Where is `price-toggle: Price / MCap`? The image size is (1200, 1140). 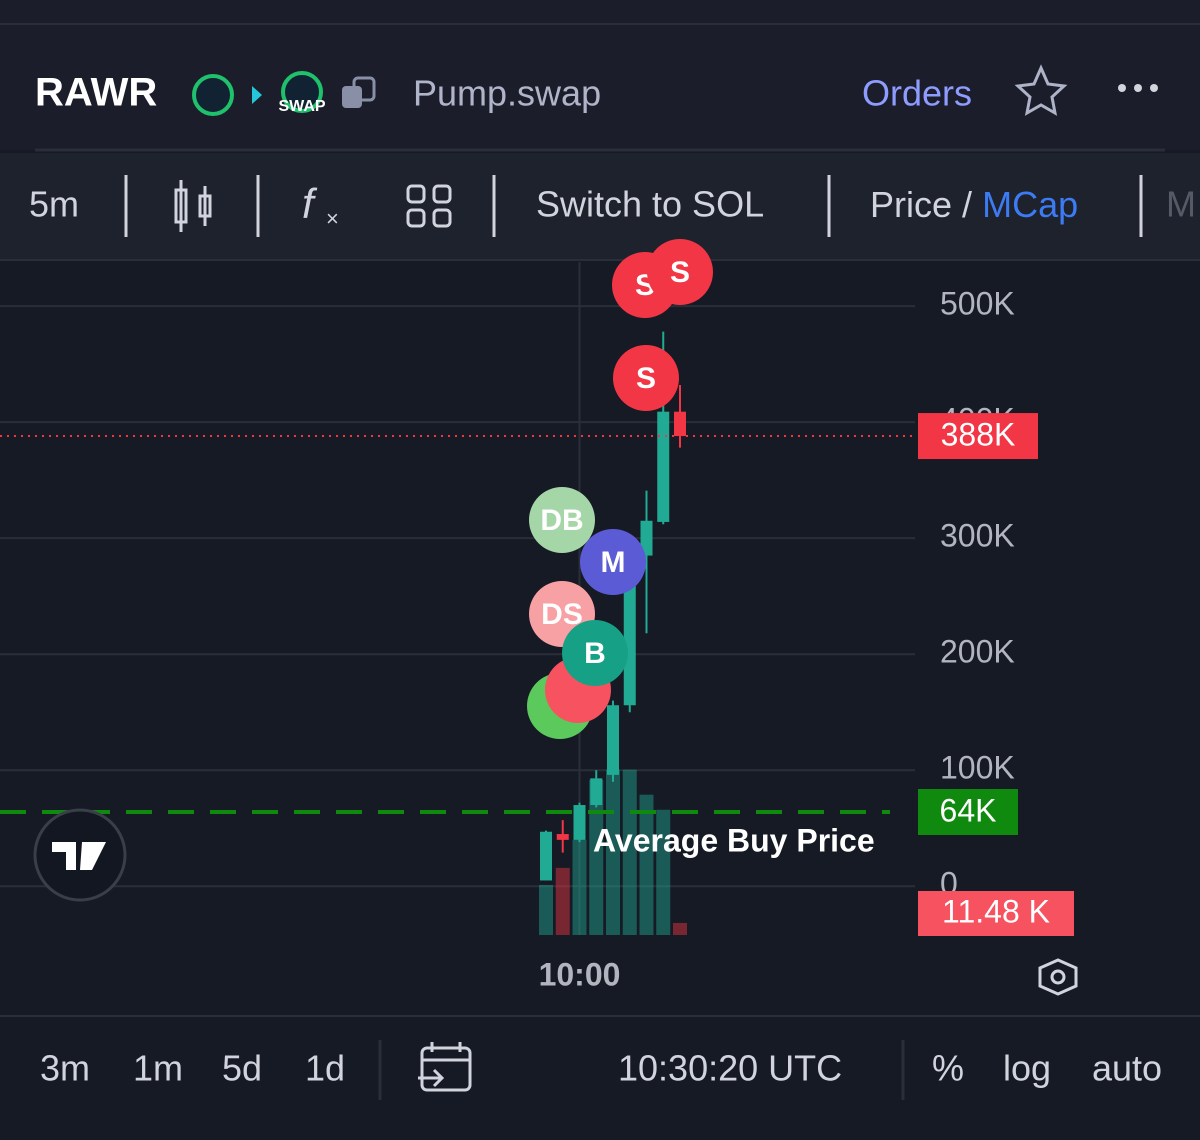
price-toggle: Price / MCap is located at coordinates (974, 204).